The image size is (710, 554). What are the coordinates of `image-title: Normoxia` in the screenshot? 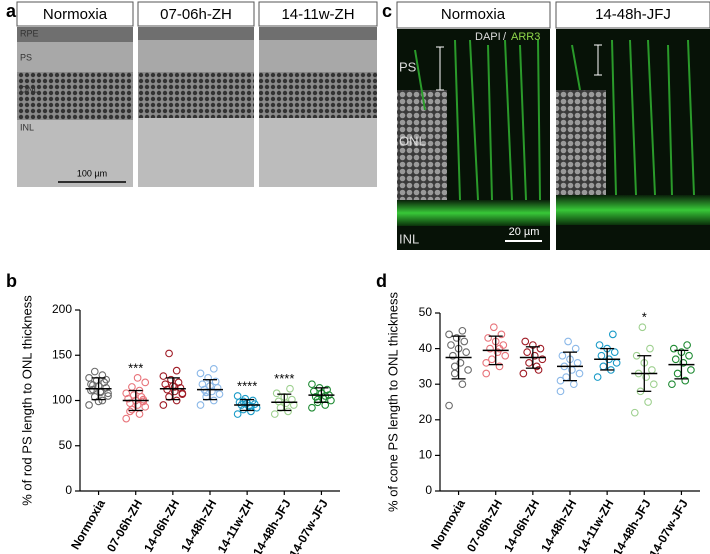 It's located at (473, 14).